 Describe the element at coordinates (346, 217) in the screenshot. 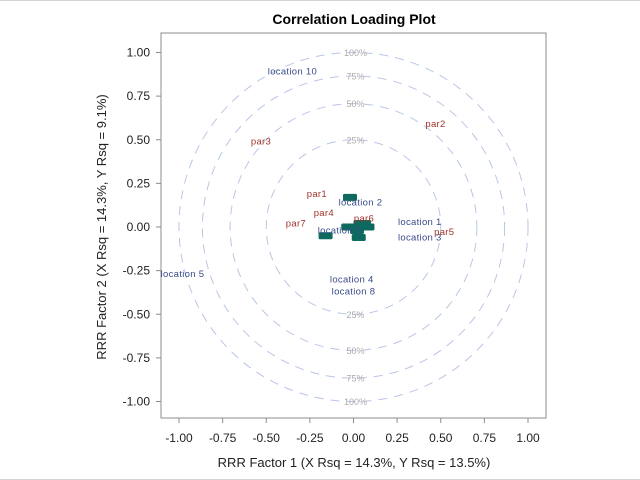

I see `marker-group` at that location.